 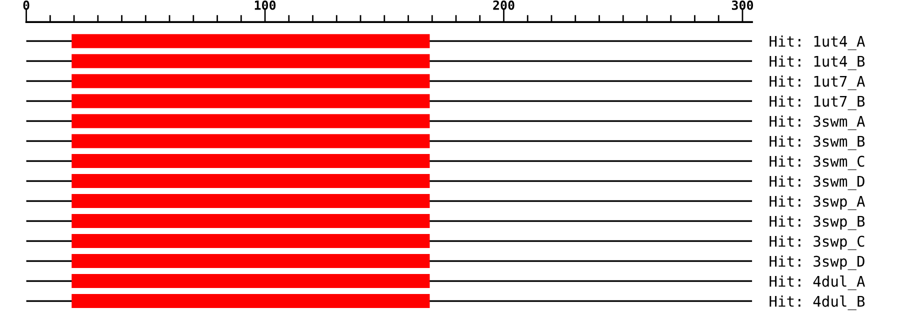 I want to click on y-tick-label: Hit: 1ut4_A, so click(x=818, y=43).